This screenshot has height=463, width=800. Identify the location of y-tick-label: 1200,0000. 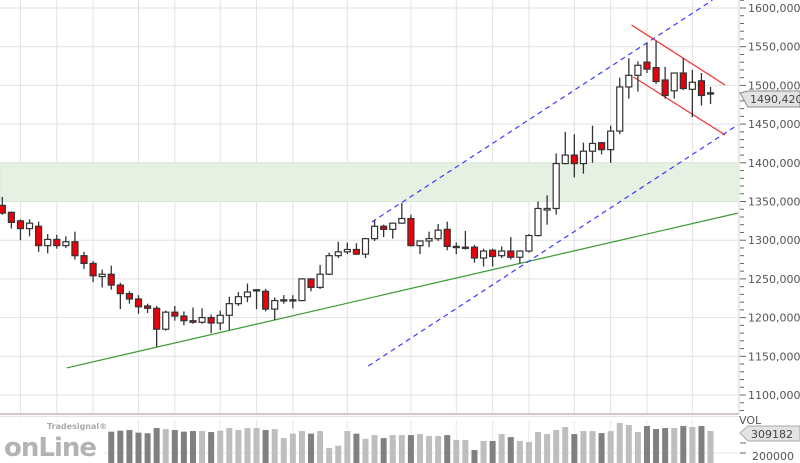
(774, 318).